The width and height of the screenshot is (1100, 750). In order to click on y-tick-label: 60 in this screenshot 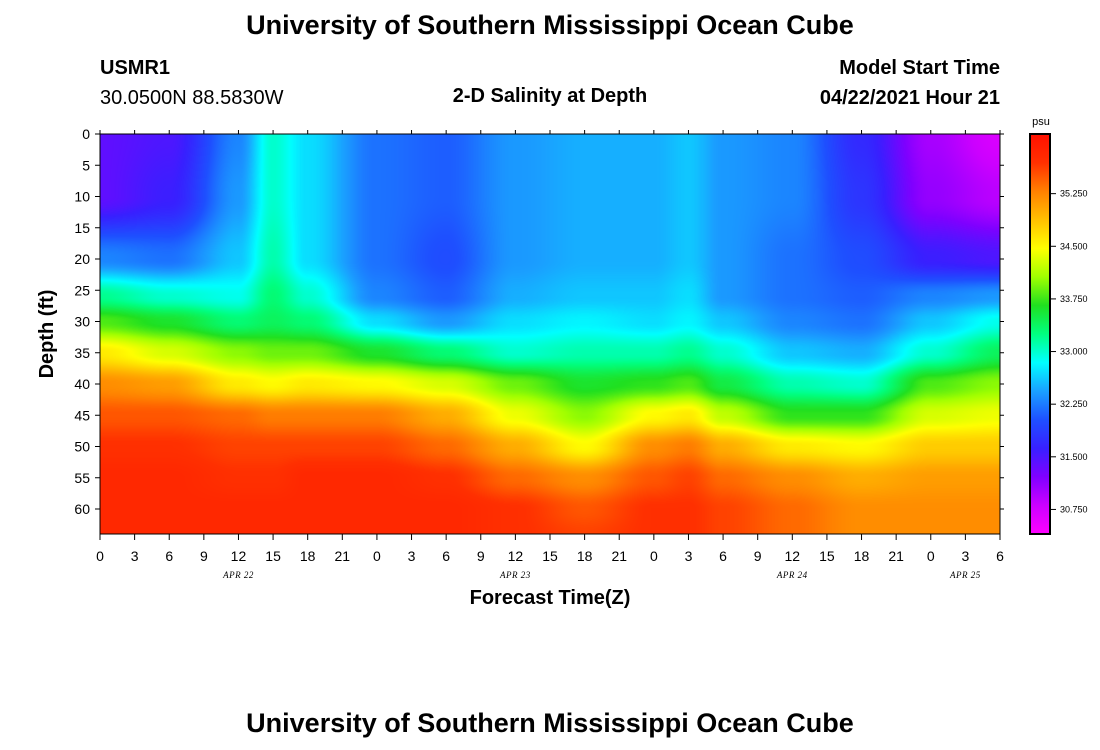, I will do `click(82, 509)`.